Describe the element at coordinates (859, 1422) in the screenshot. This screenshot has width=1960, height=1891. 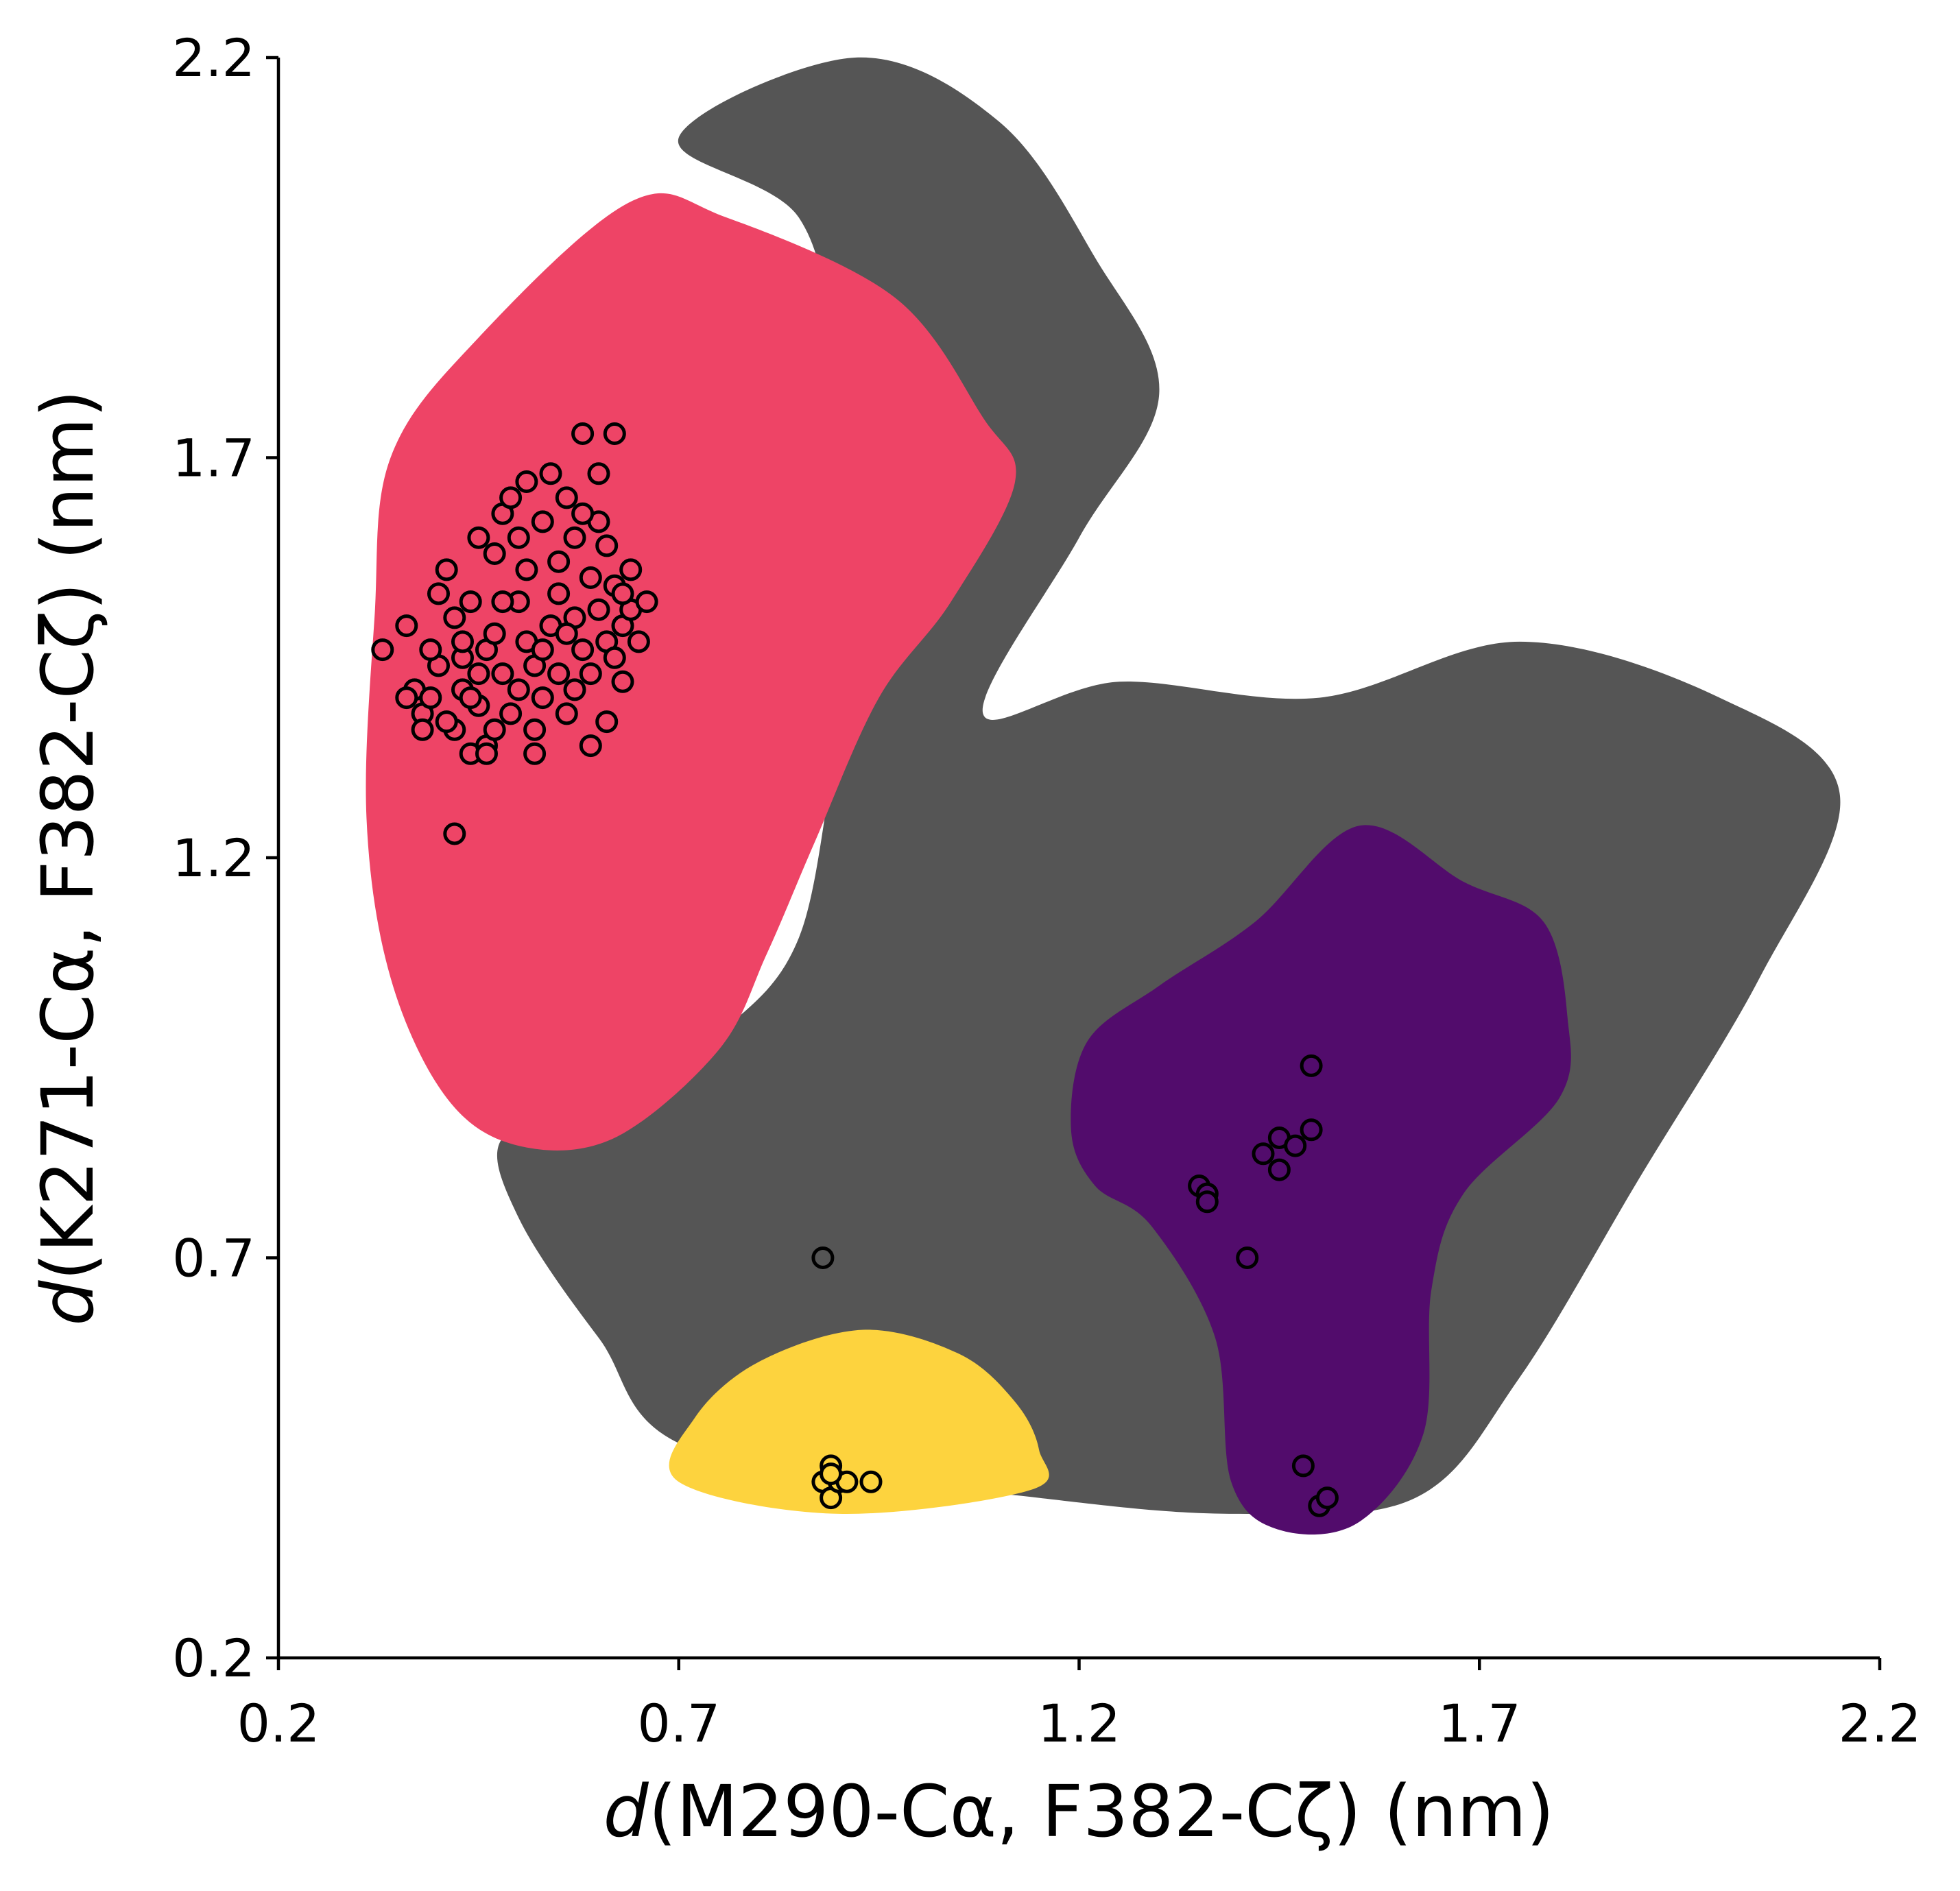
I see `yellow-cluster-region` at that location.